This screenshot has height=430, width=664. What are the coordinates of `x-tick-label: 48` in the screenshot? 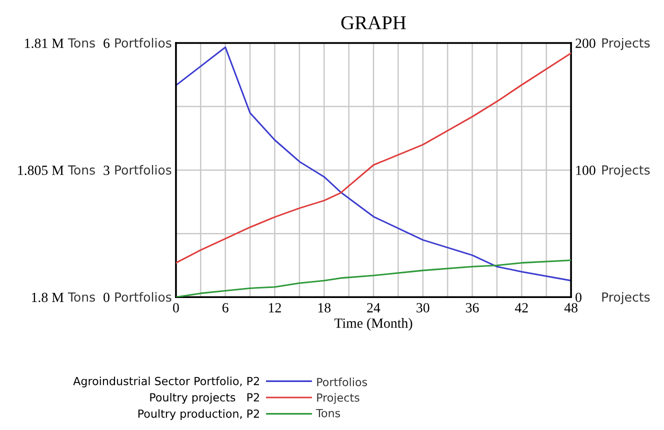 It's located at (571, 307).